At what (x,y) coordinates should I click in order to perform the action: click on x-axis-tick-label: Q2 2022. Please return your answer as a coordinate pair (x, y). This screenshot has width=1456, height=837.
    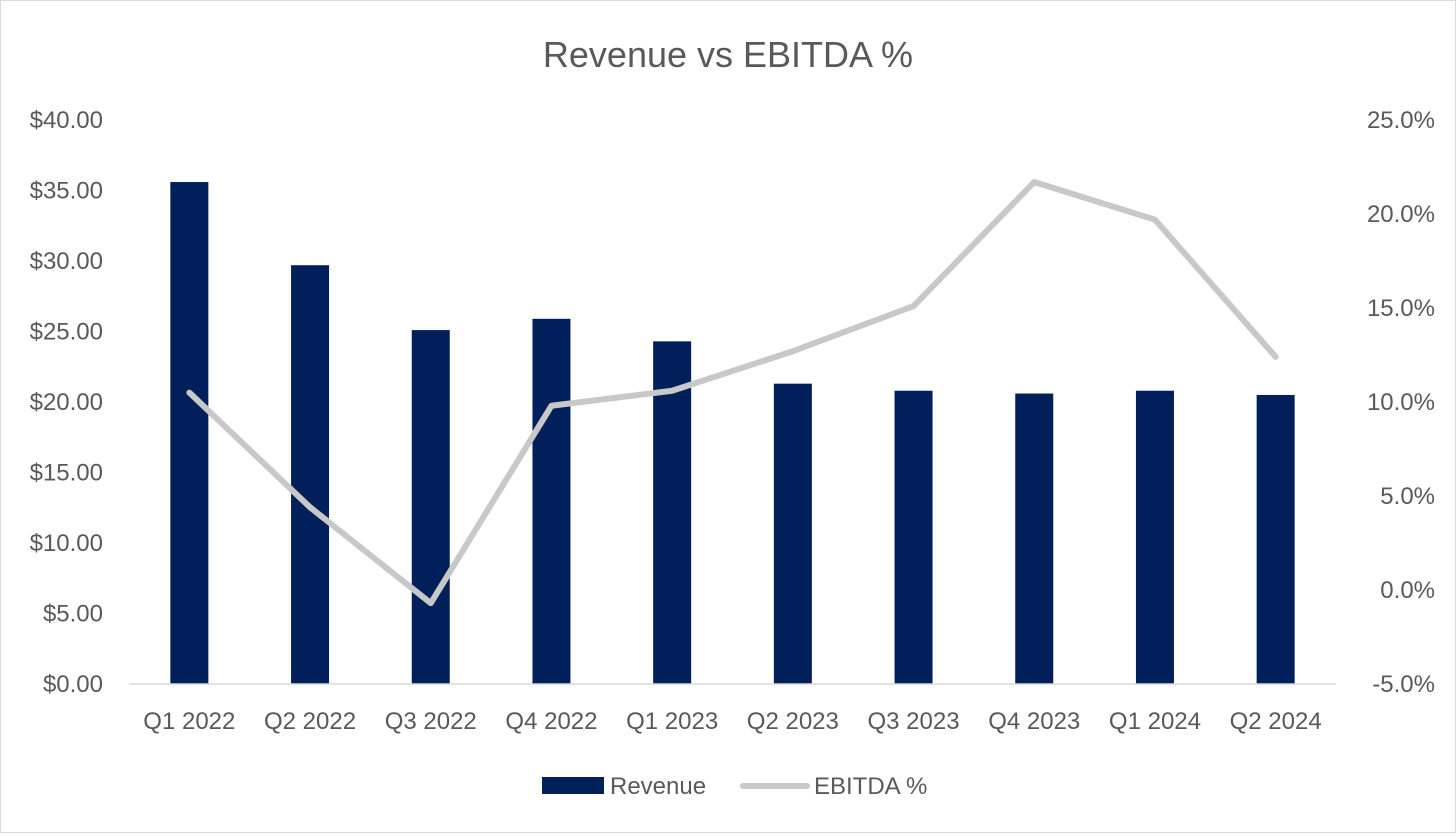
    Looking at the image, I should click on (310, 721).